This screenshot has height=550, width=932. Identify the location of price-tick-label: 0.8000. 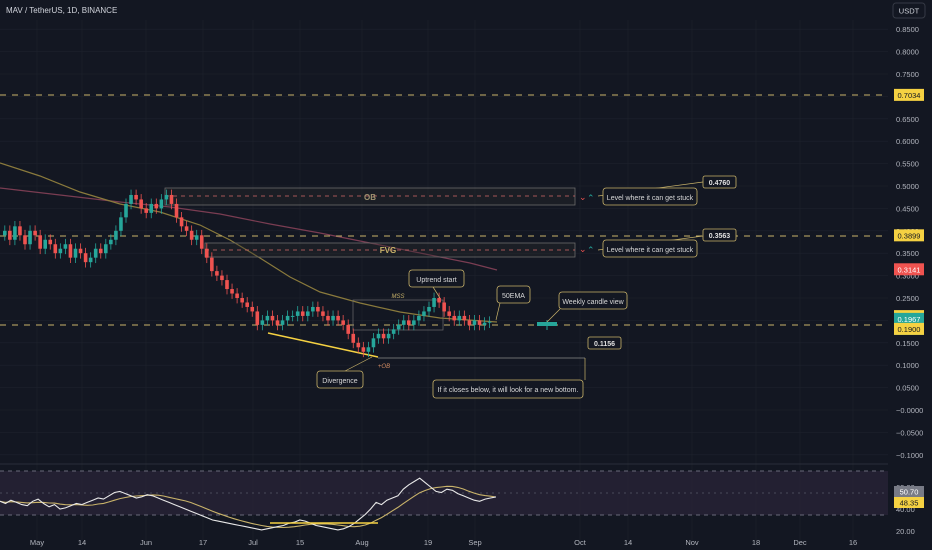
(907, 52).